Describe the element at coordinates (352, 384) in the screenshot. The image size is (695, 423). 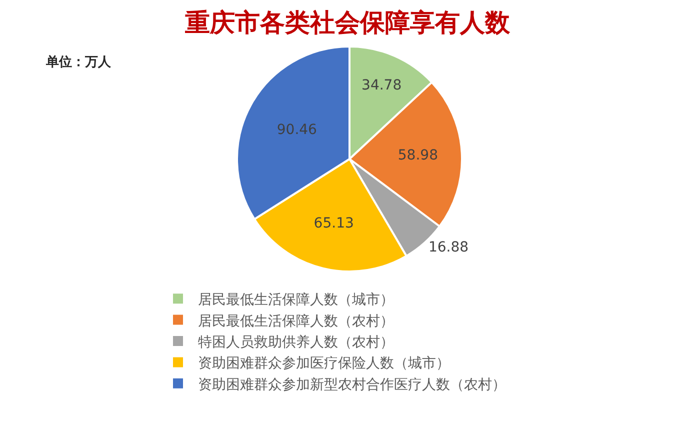
I see `legend-label: 资助困难群众参加新型农村合作医疗人数（农村）` at that location.